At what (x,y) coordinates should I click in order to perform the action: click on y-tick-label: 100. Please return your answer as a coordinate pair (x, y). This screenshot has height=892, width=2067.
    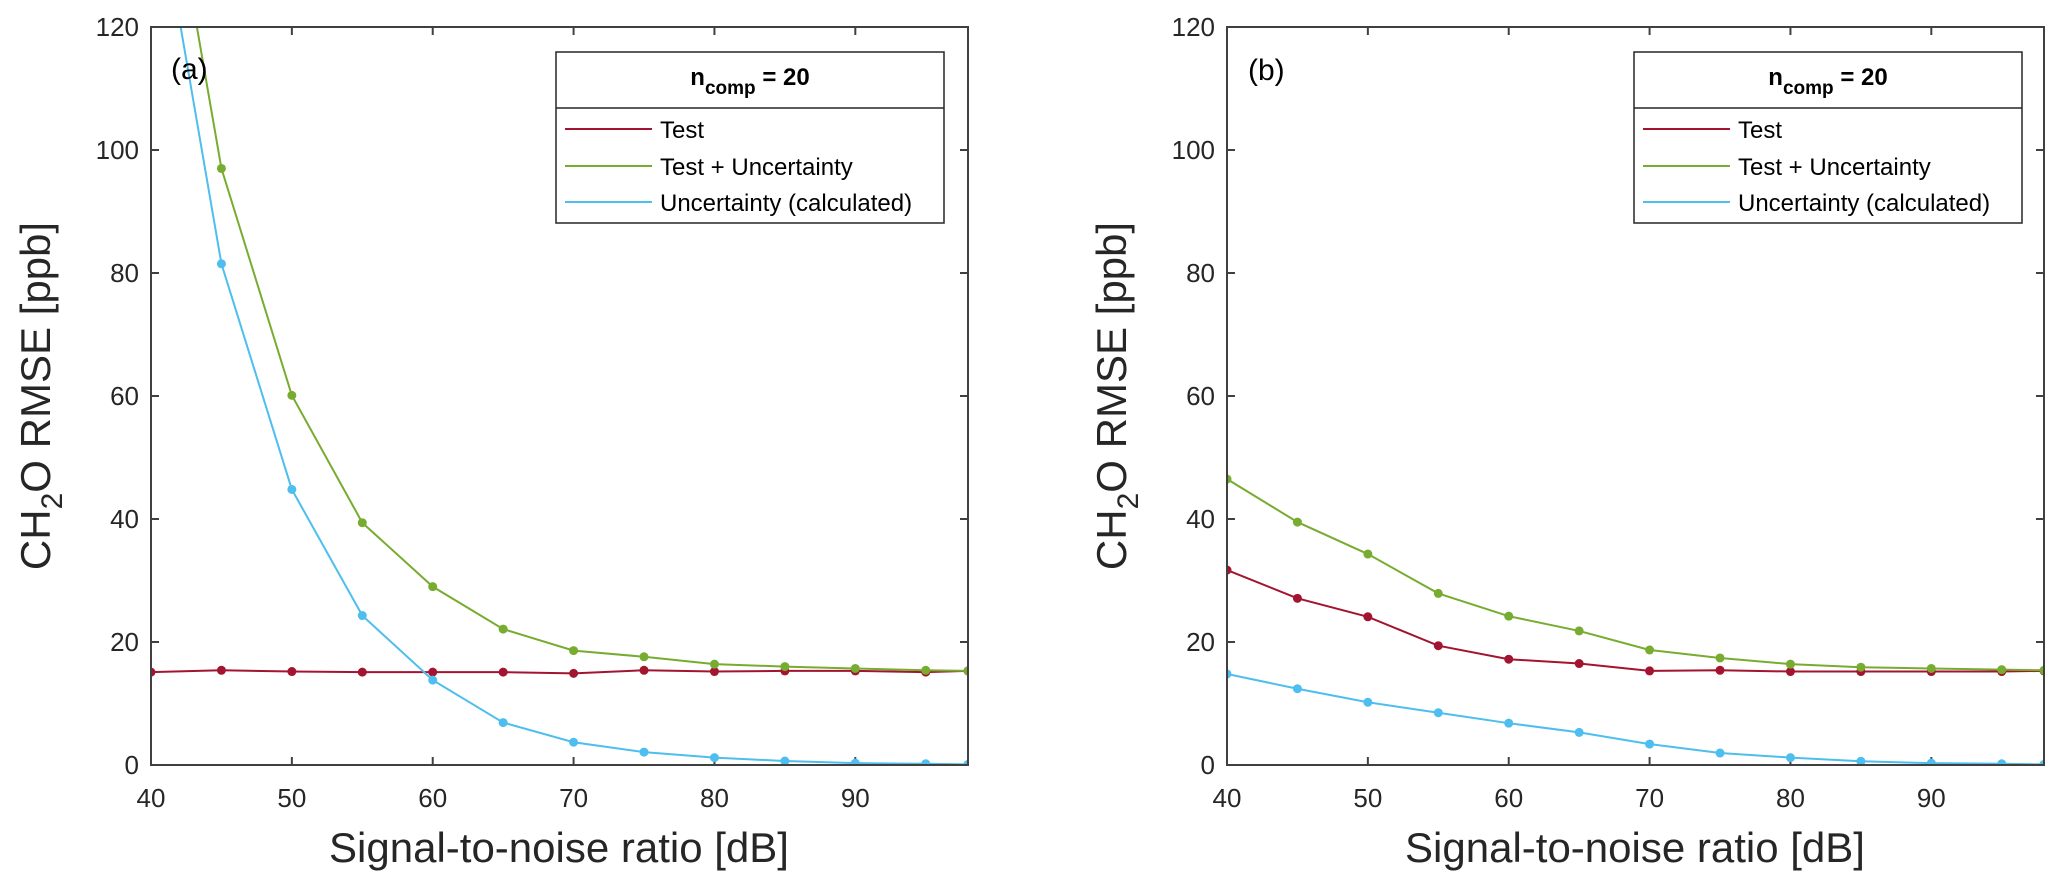
    Looking at the image, I should click on (117, 150).